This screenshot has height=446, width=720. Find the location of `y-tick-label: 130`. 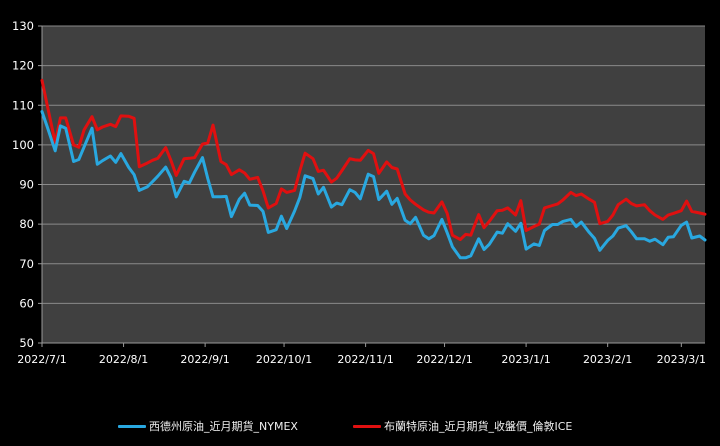

y-tick-label: 130 is located at coordinates (23, 26).